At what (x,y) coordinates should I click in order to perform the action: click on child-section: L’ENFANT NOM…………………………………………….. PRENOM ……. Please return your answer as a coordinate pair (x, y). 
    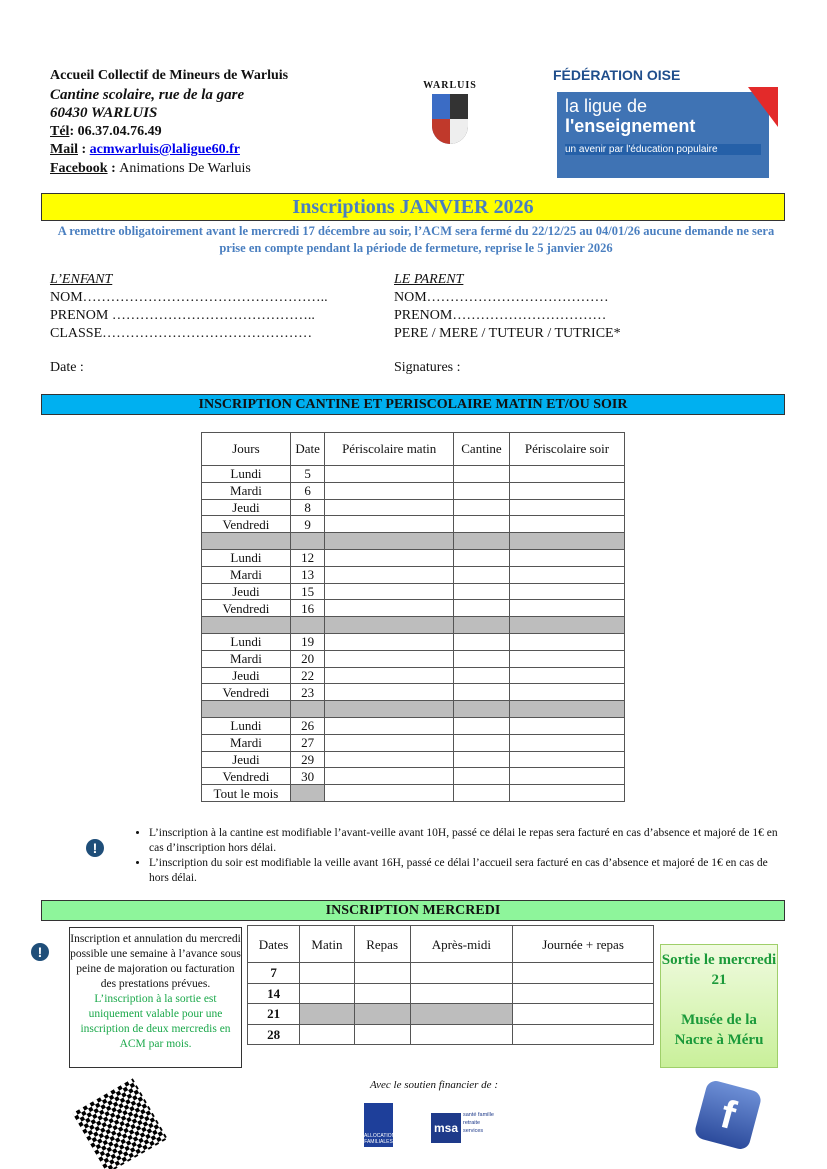
    Looking at the image, I should click on (189, 324).